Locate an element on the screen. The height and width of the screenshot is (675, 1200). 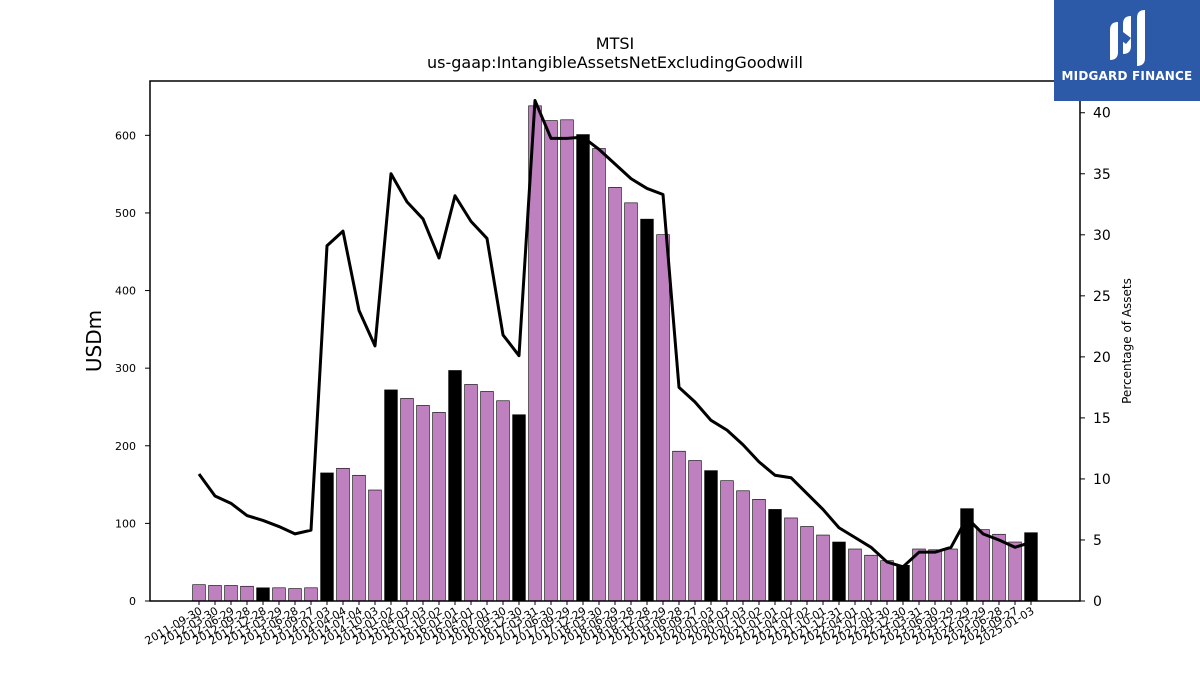
y2-axis: 0 5 10 15 20 25 30 35 40 is located at coordinates (1095, 358).